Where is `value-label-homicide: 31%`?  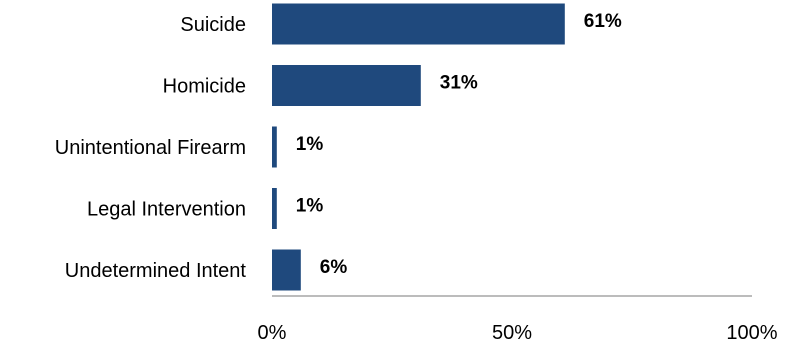
value-label-homicide: 31% is located at coordinates (459, 83).